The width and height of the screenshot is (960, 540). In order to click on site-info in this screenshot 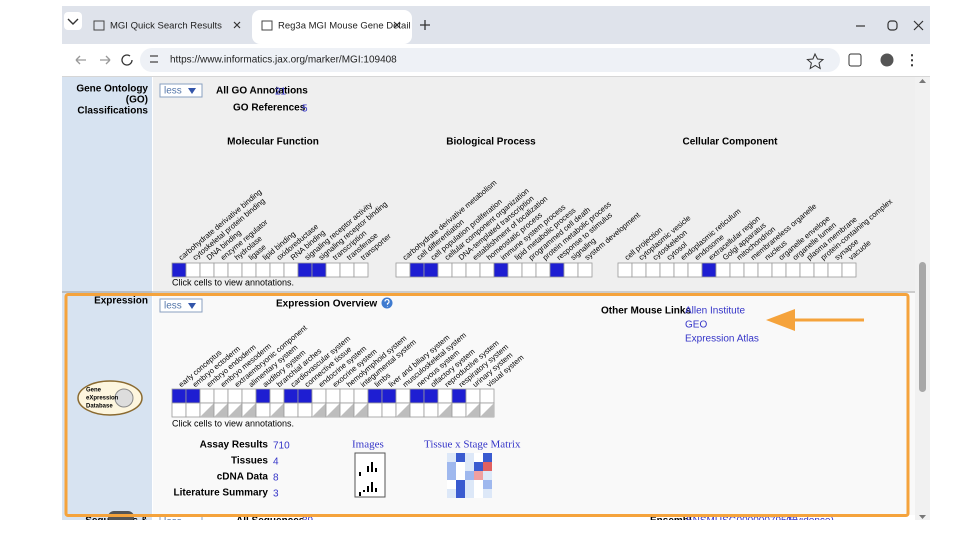, I will do `click(154, 59)`.